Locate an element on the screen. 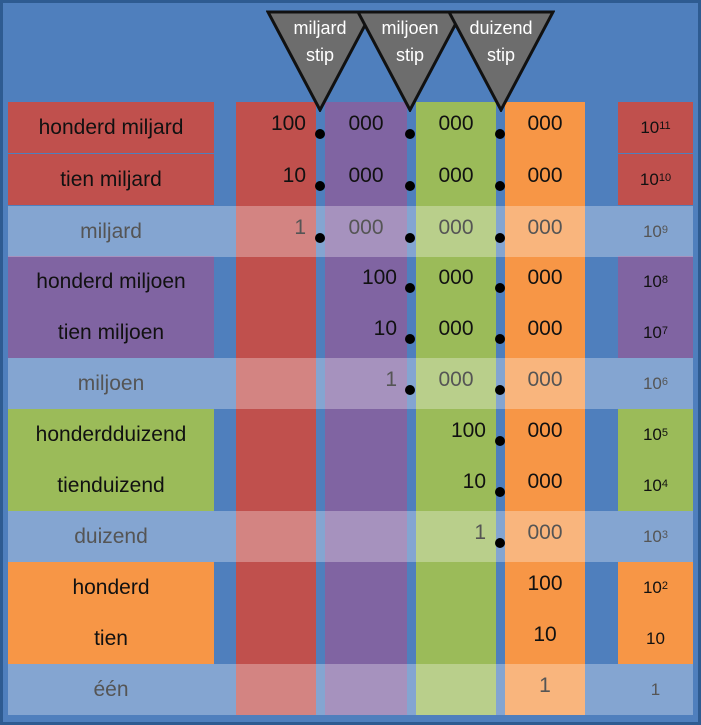 The image size is (701, 725). row-name-label: duizend is located at coordinates (111, 536).